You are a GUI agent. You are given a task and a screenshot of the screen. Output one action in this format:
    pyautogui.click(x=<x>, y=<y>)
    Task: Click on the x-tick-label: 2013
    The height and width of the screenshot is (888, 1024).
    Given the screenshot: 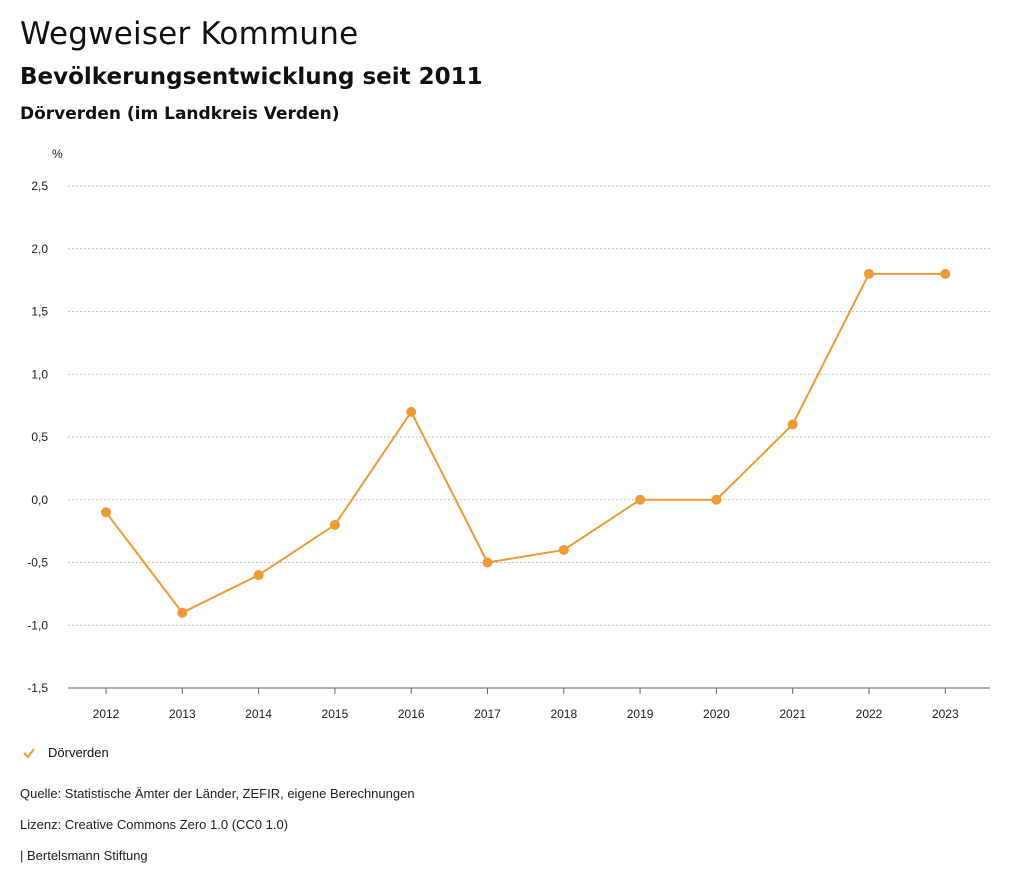 What is the action you would take?
    pyautogui.click(x=182, y=714)
    